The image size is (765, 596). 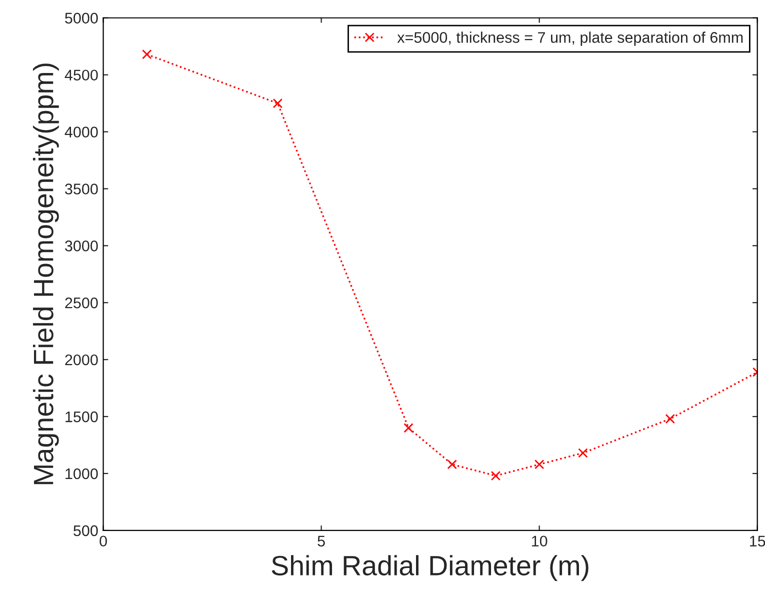 What do you see at coordinates (81, 246) in the screenshot?
I see `y-tick-label: 3000` at bounding box center [81, 246].